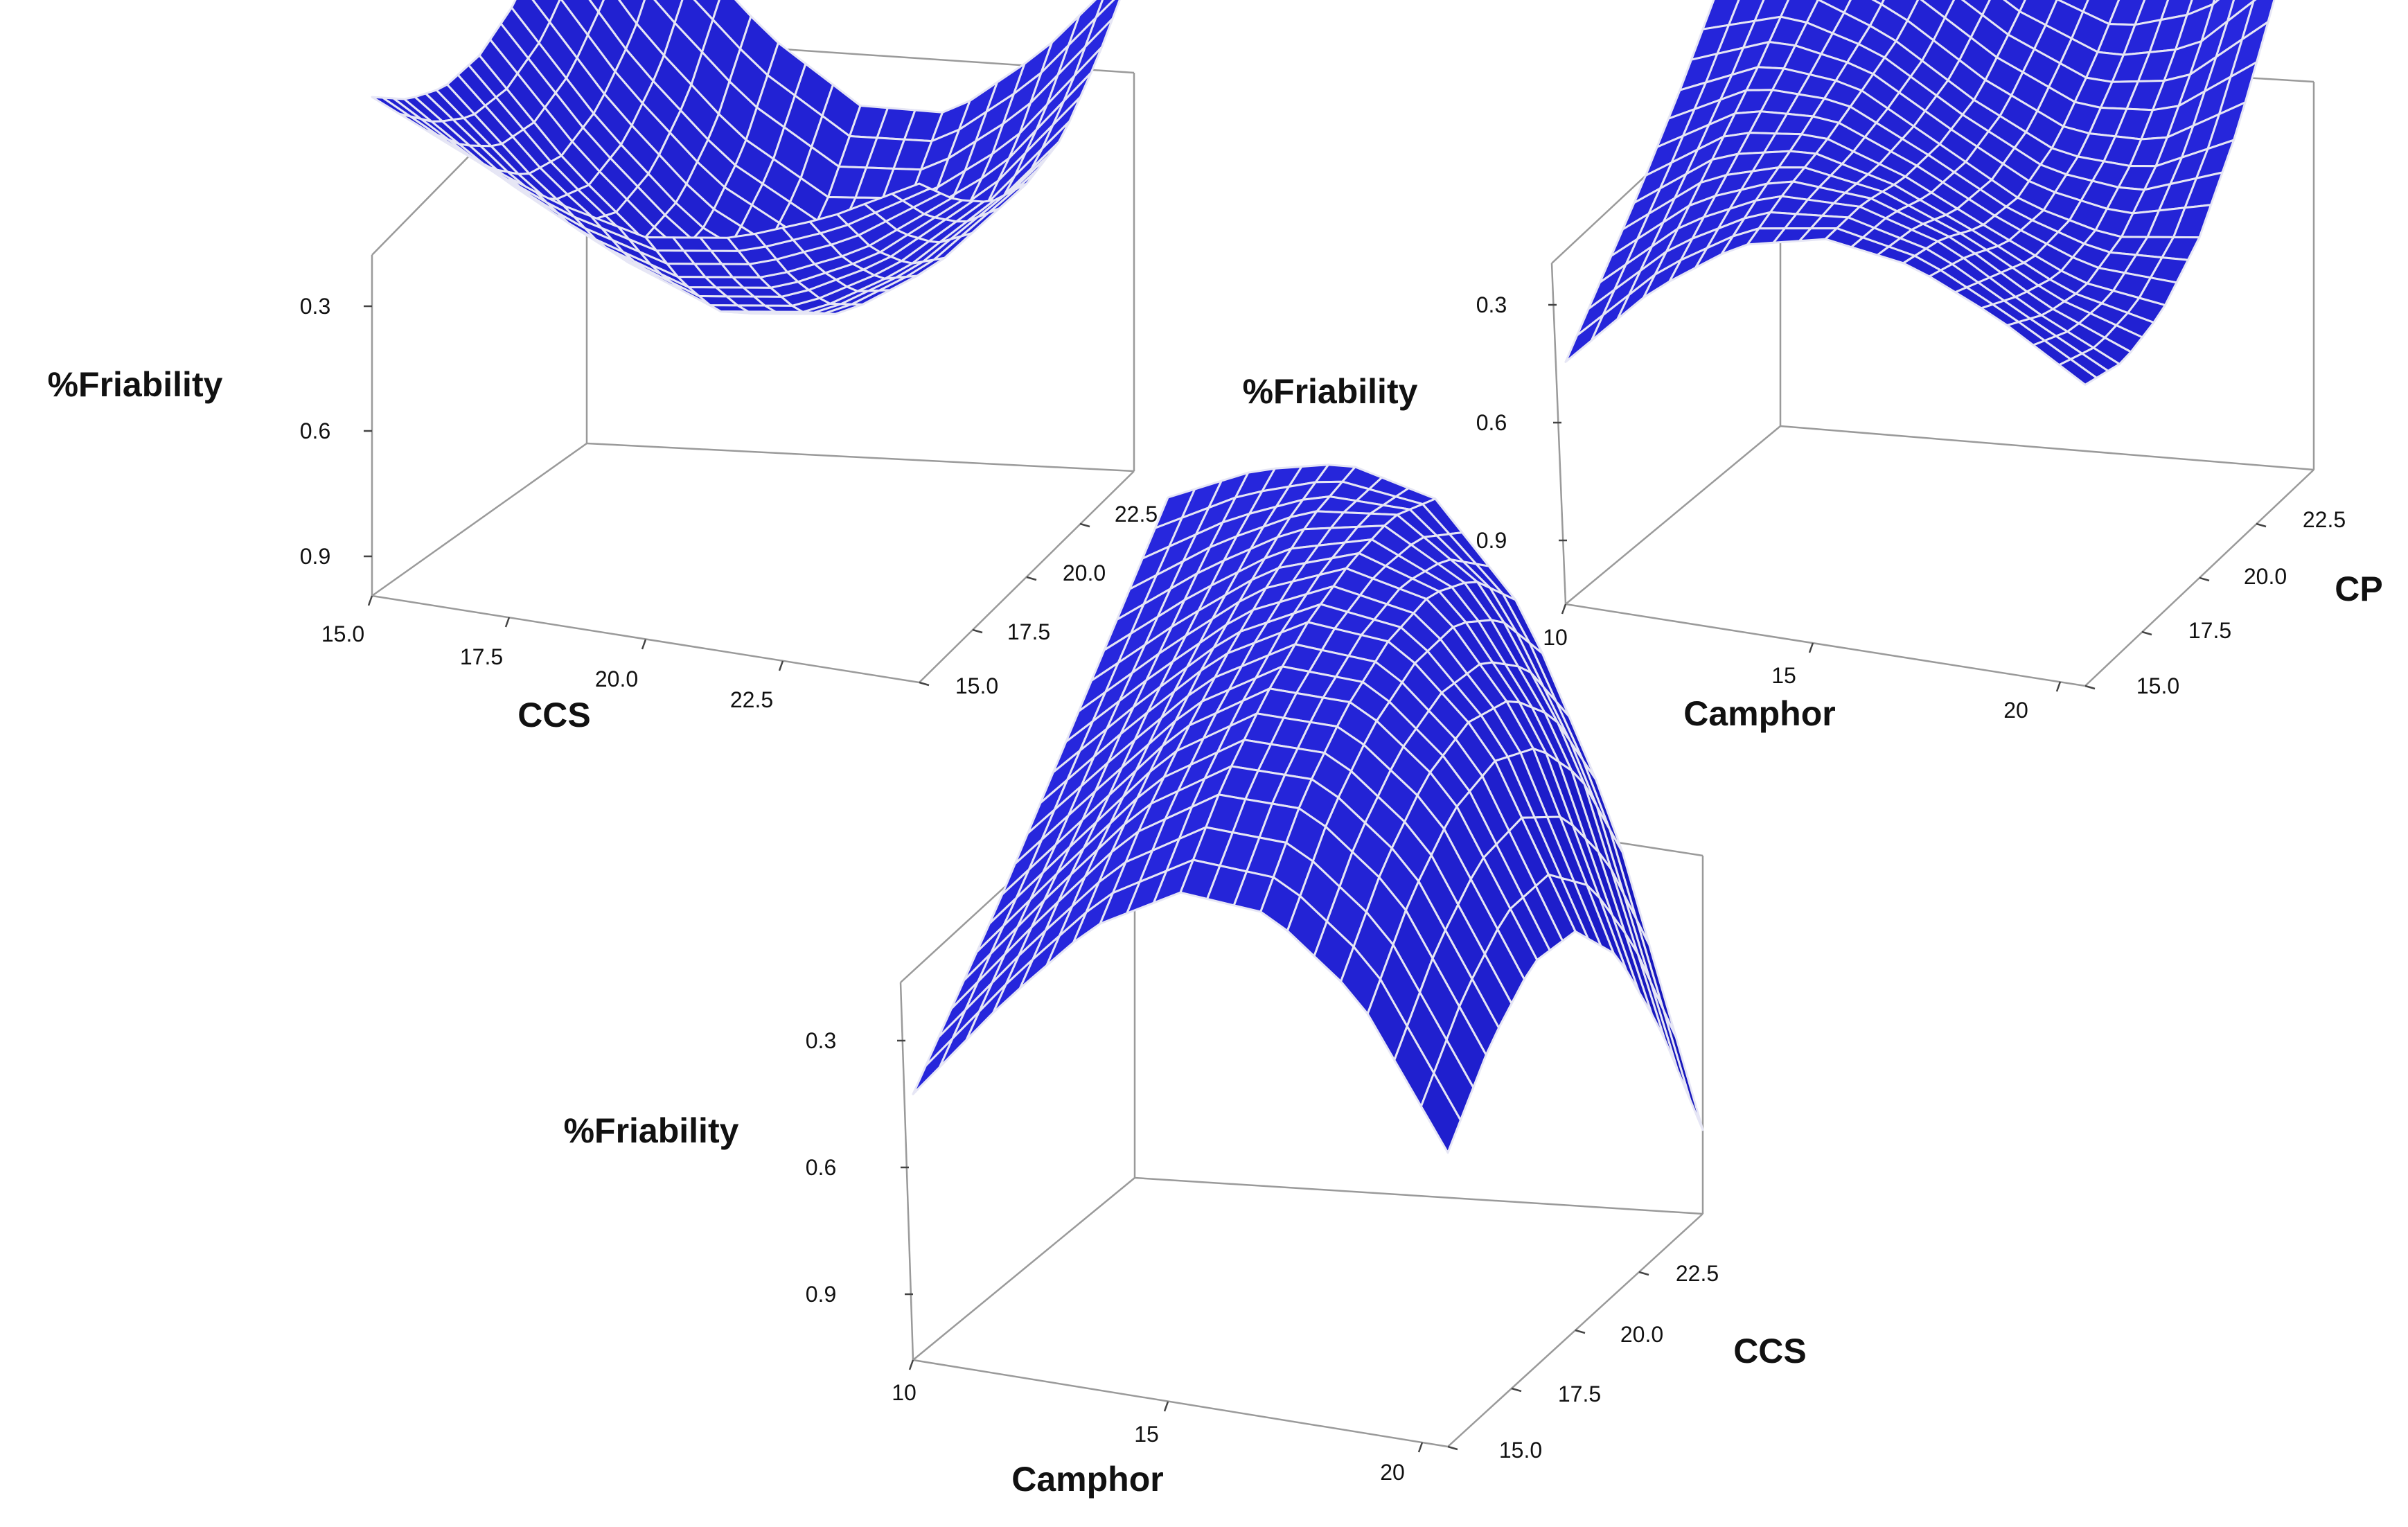 The image size is (2408, 1527). I want to click on y-axis-label: CCS, so click(1770, 1351).